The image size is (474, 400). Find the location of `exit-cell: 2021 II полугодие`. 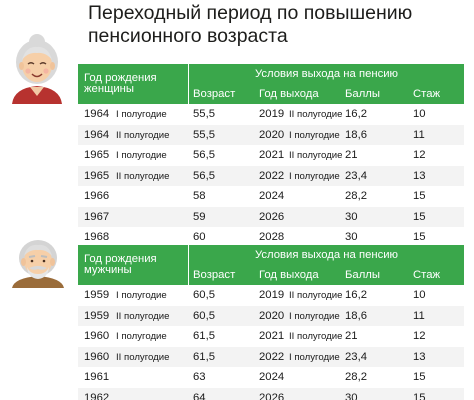

exit-cell: 2021 II полугодие is located at coordinates (295, 155).